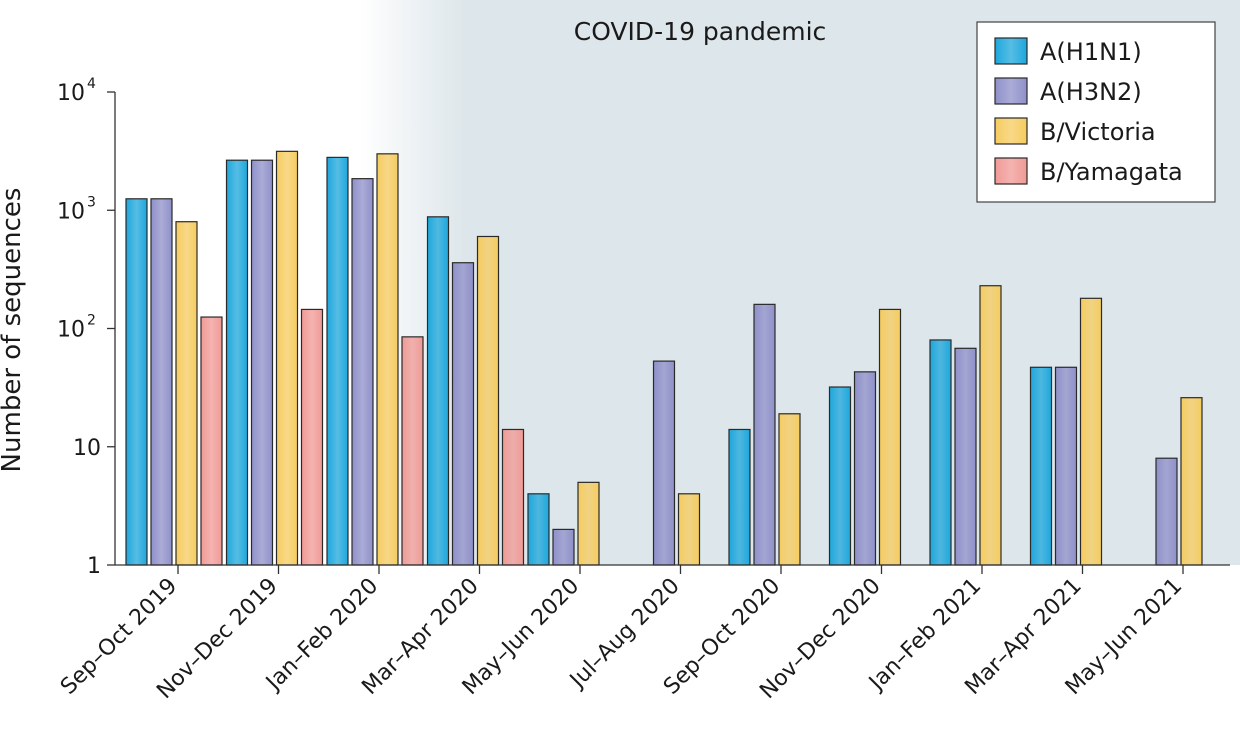  What do you see at coordinates (91, 84) in the screenshot?
I see `y-tick-exp-4: 4` at bounding box center [91, 84].